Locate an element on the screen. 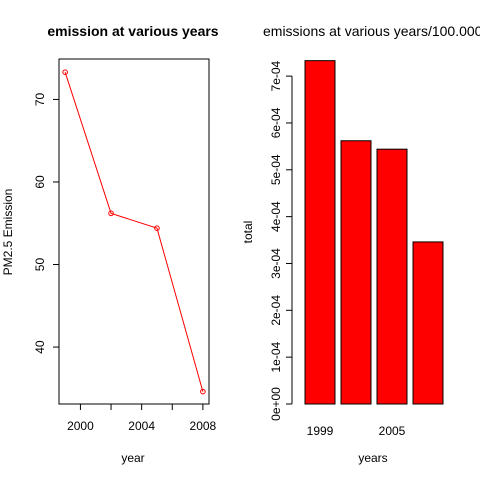 This screenshot has height=480, width=480. y-tick-label: 3e-04 is located at coordinates (276, 263).